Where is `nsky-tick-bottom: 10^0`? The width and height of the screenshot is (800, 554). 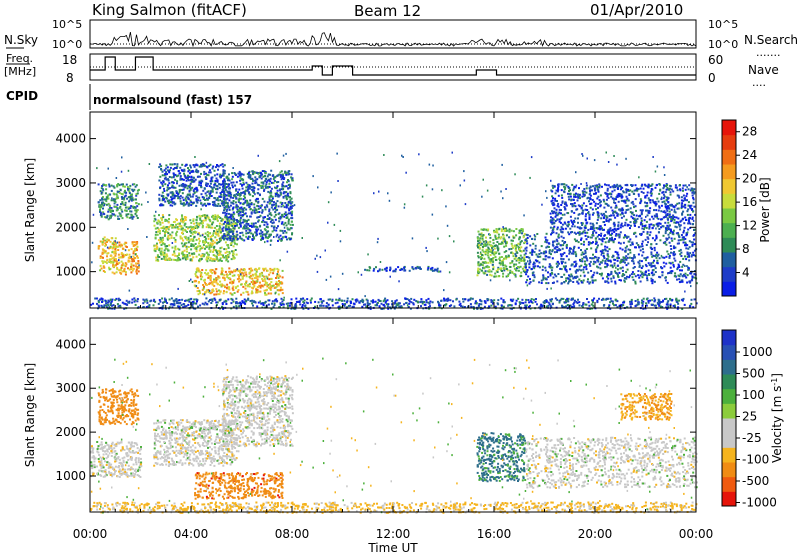
nsky-tick-bottom: 10^0 is located at coordinates (67, 44).